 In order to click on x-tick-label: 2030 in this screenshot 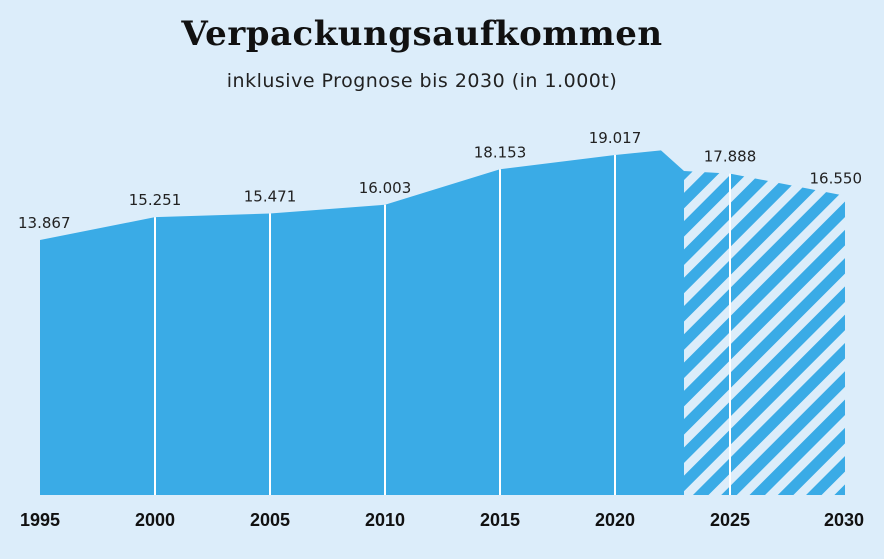, I will do `click(844, 520)`.